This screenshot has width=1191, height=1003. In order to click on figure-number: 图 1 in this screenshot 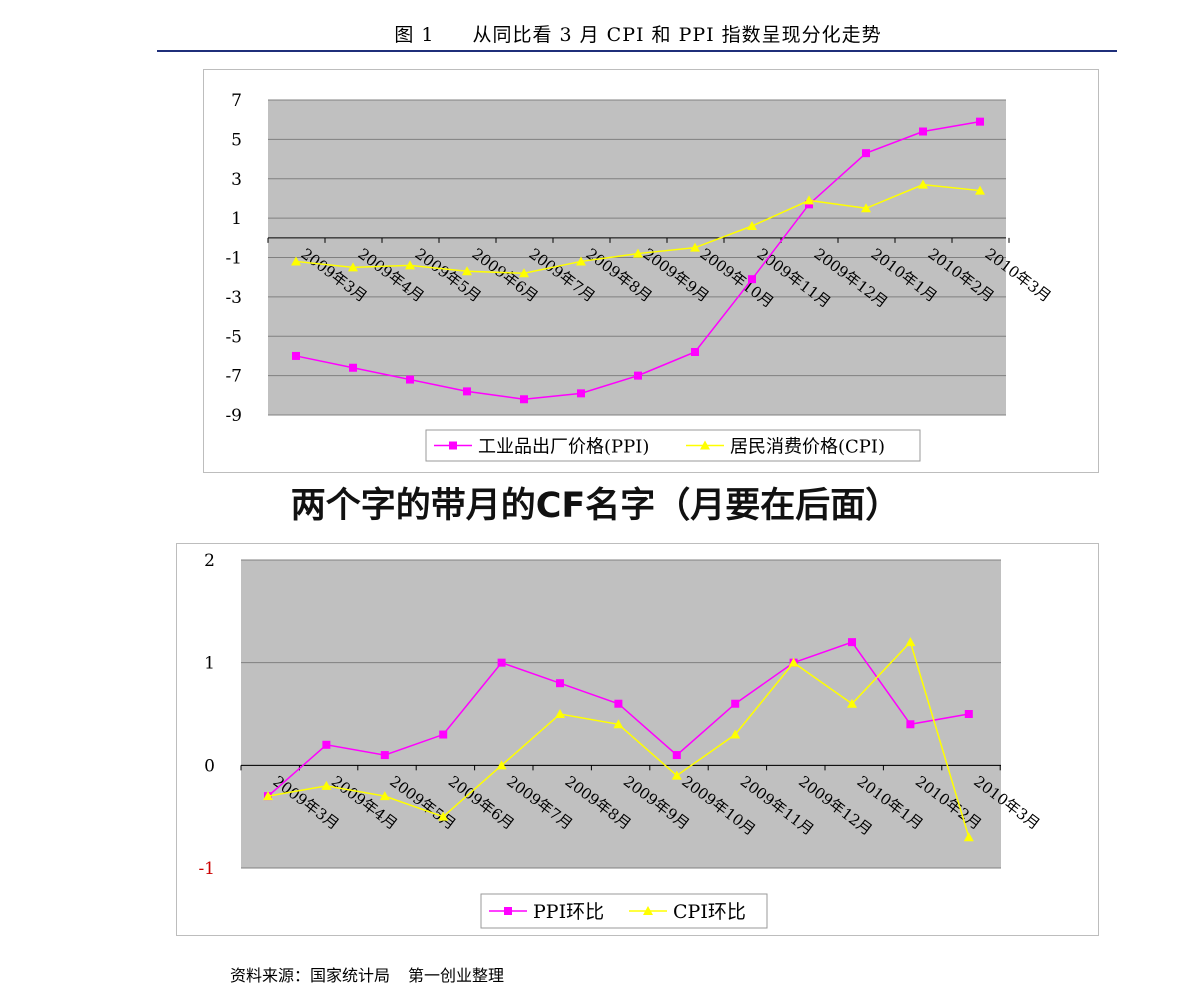, I will do `click(414, 35)`.